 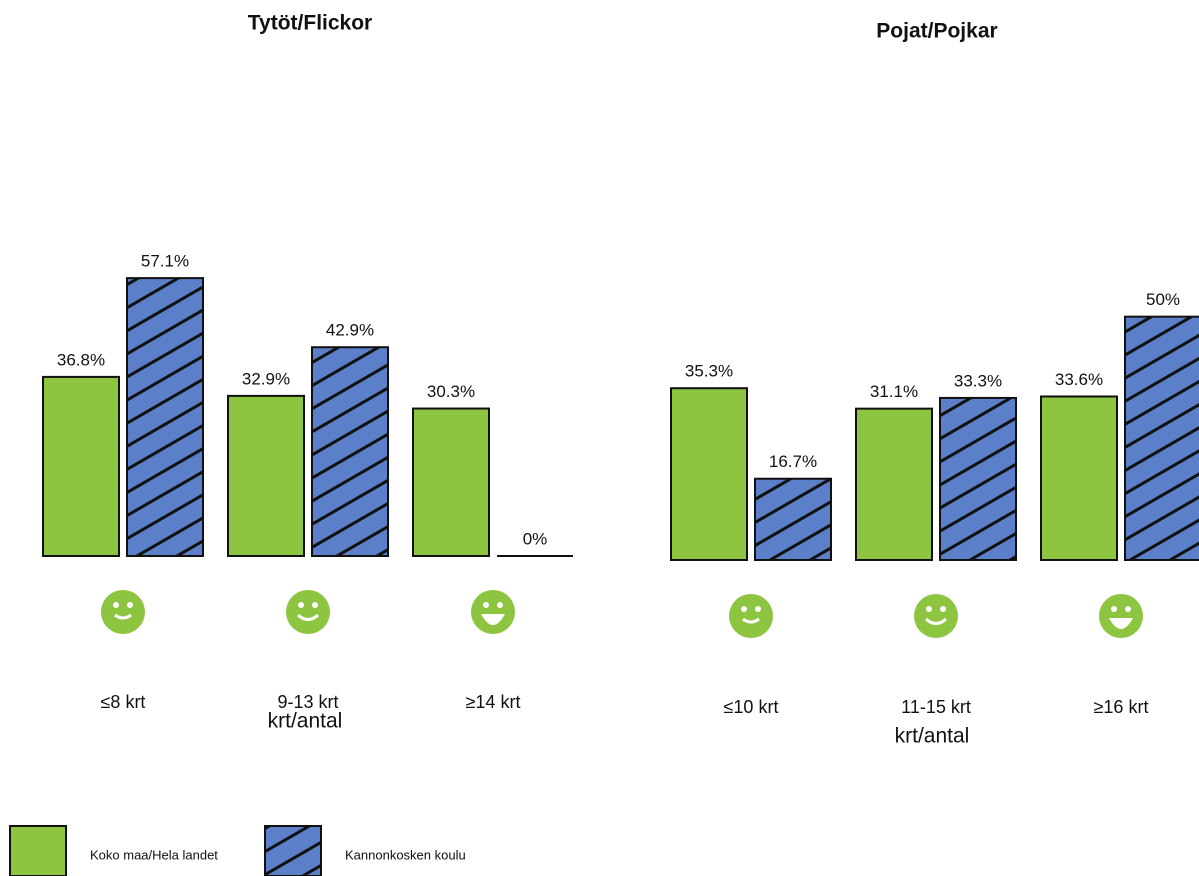 What do you see at coordinates (154, 854) in the screenshot?
I see `legend-label: Koko maa/Hela landet` at bounding box center [154, 854].